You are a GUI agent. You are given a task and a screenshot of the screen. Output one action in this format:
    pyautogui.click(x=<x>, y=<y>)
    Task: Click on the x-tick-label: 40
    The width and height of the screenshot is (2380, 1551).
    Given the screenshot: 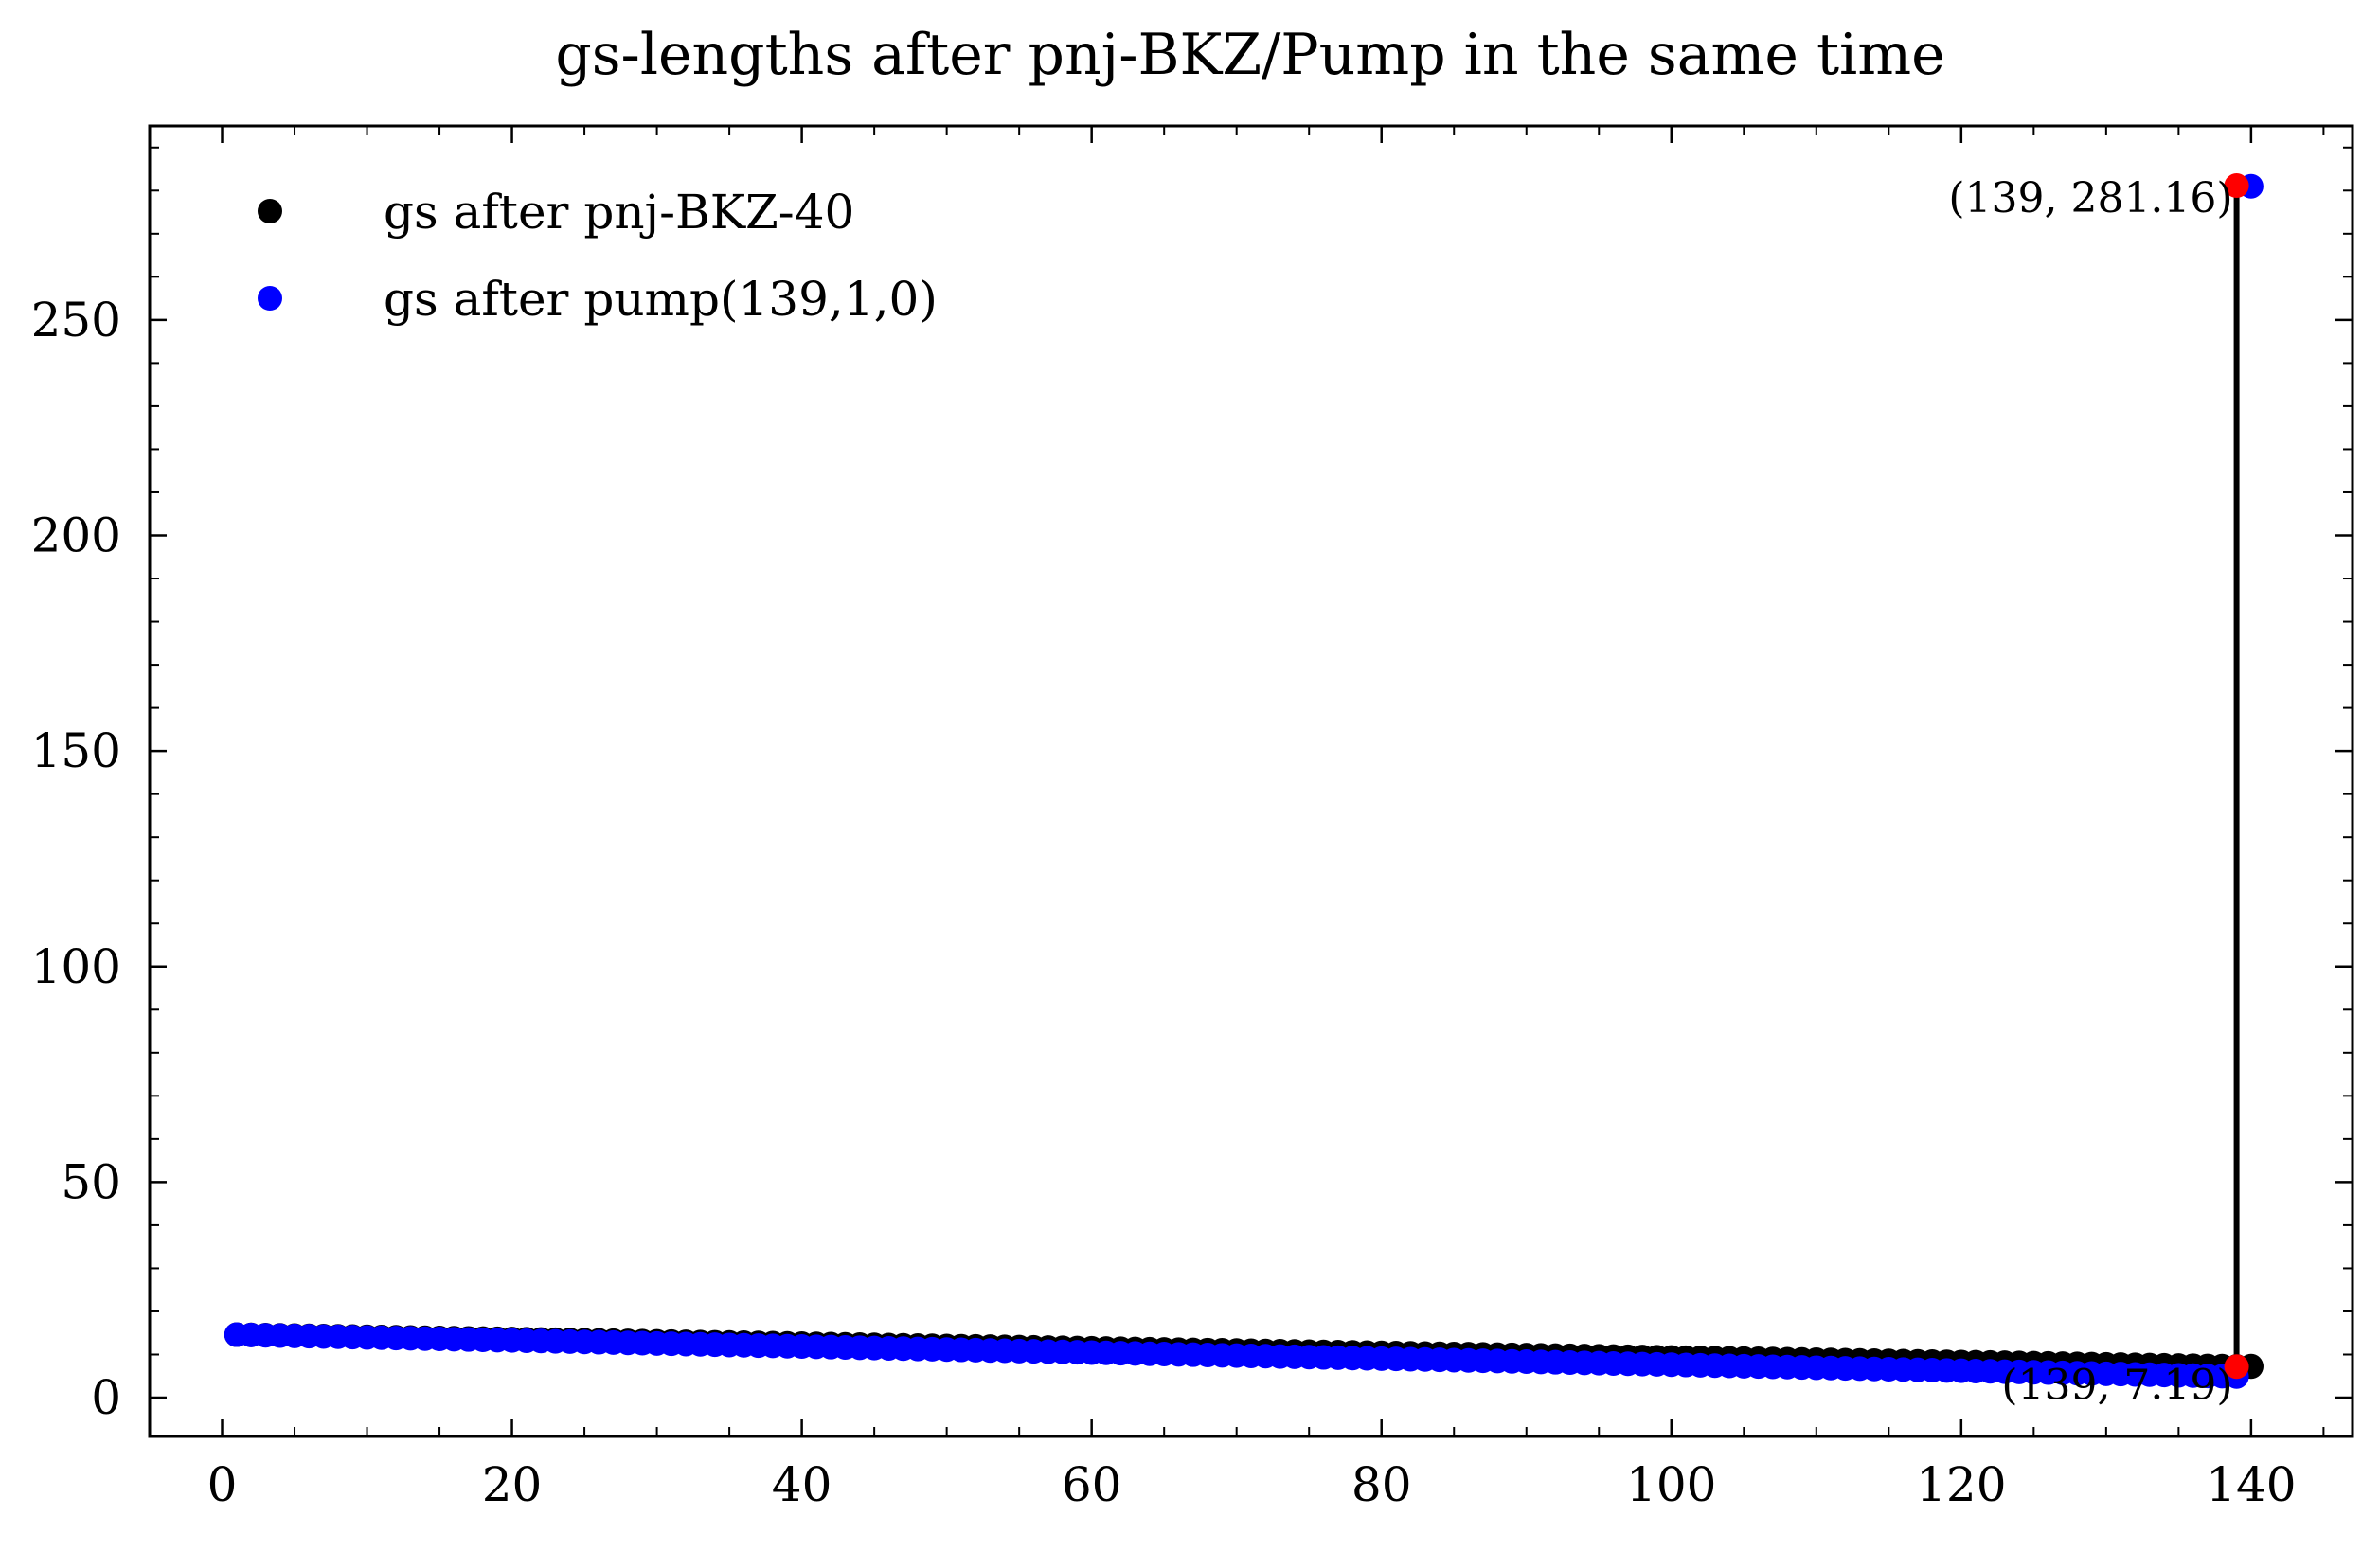 What is the action you would take?
    pyautogui.click(x=802, y=1484)
    